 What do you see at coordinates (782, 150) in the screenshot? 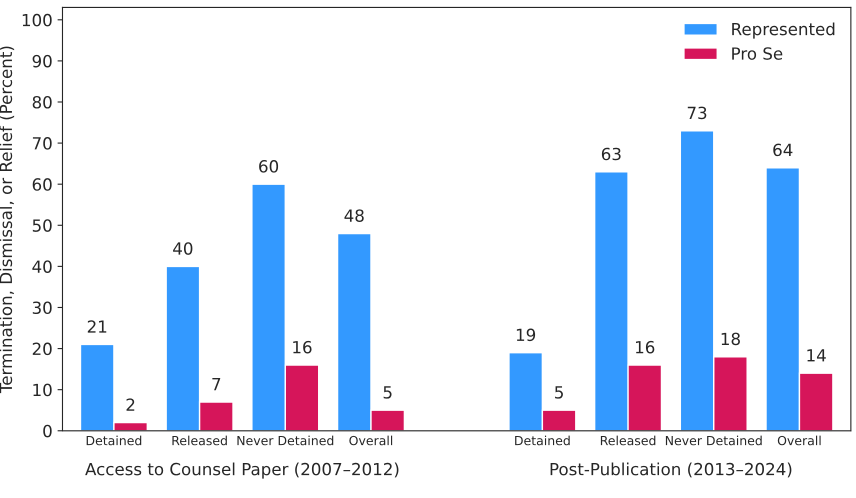
I see `data-label: 64` at bounding box center [782, 150].